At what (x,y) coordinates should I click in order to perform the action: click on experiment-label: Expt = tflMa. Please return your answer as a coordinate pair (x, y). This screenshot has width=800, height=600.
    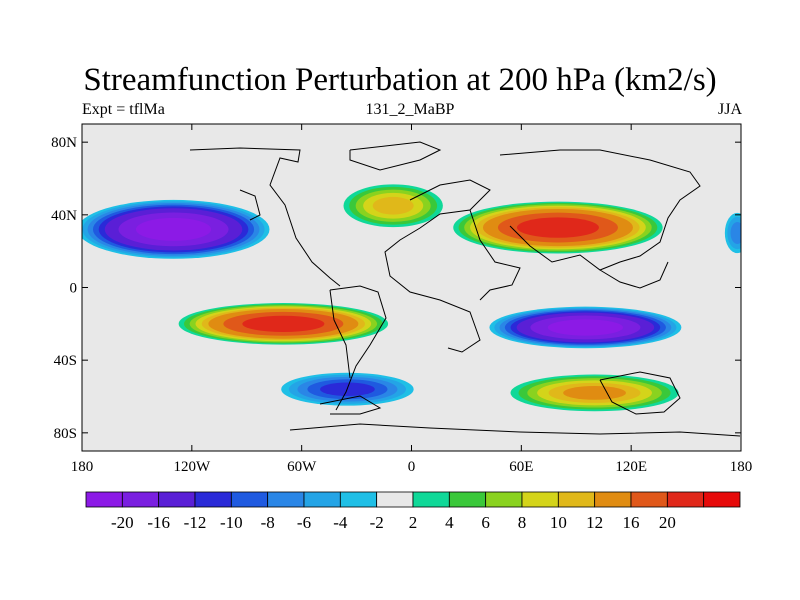
    Looking at the image, I should click on (123, 109).